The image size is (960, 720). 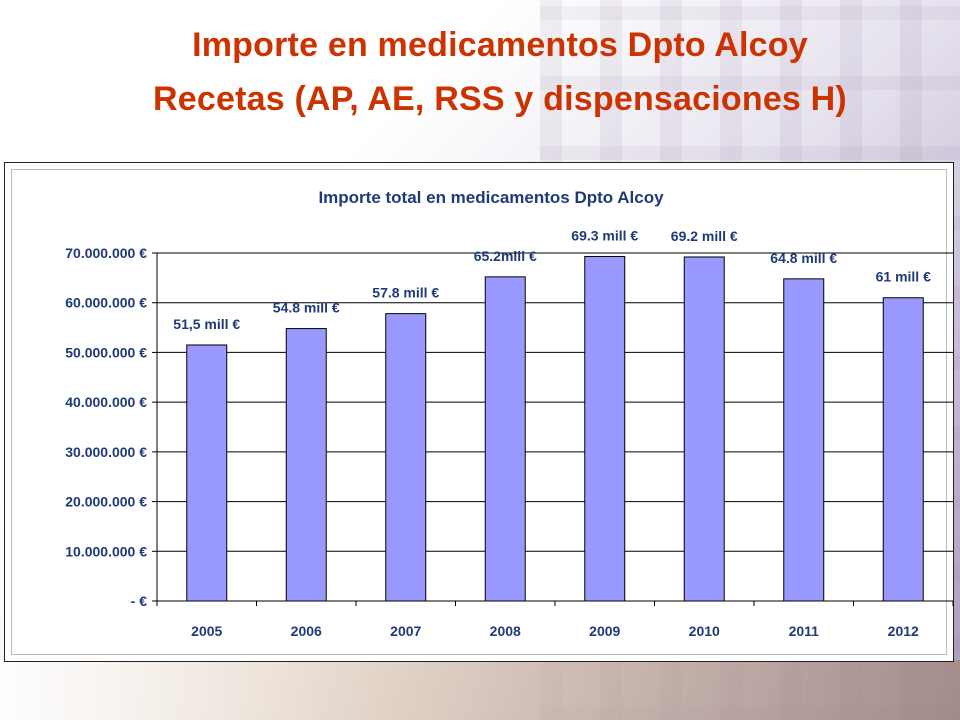 I want to click on y-tick-label: 60.000.000 €, so click(x=106, y=303).